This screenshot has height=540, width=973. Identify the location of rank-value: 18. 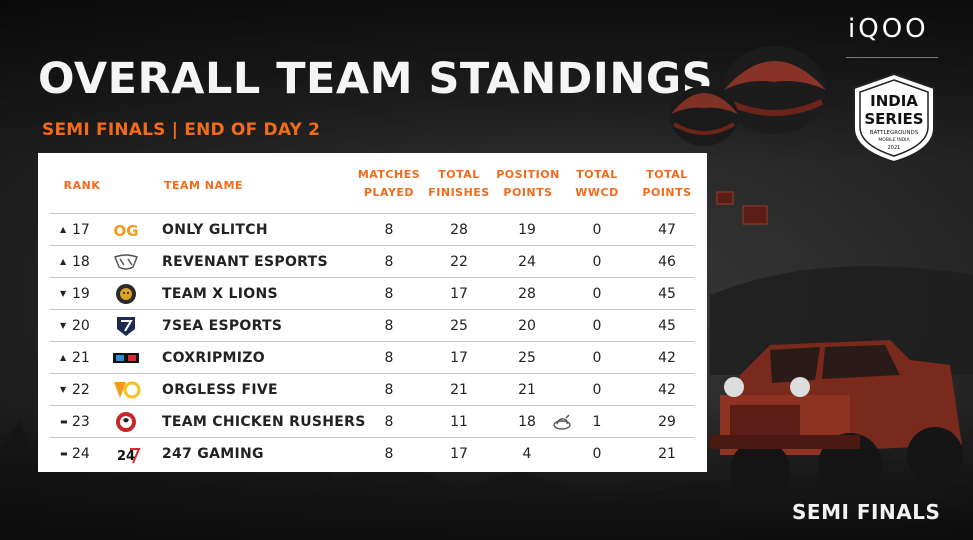
(81, 262).